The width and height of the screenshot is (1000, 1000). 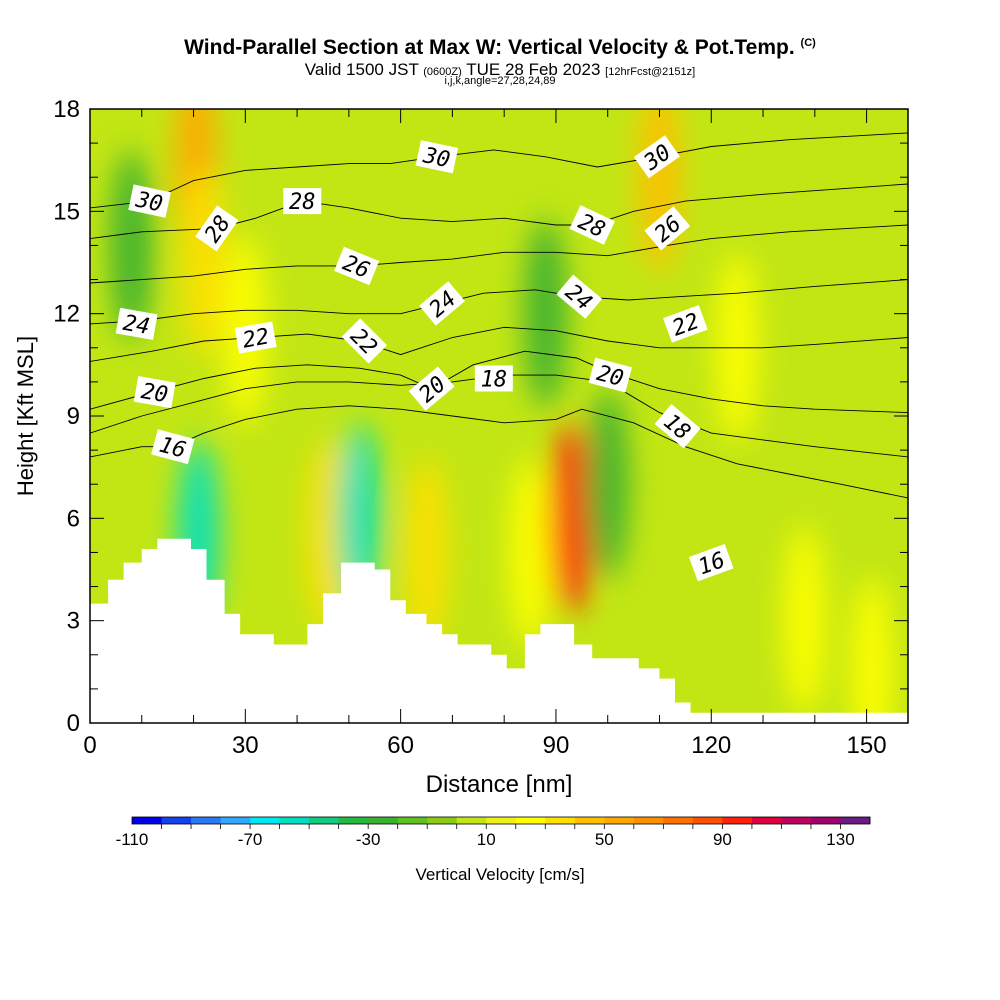 I want to click on y-tick-label: 9, so click(x=73, y=416).